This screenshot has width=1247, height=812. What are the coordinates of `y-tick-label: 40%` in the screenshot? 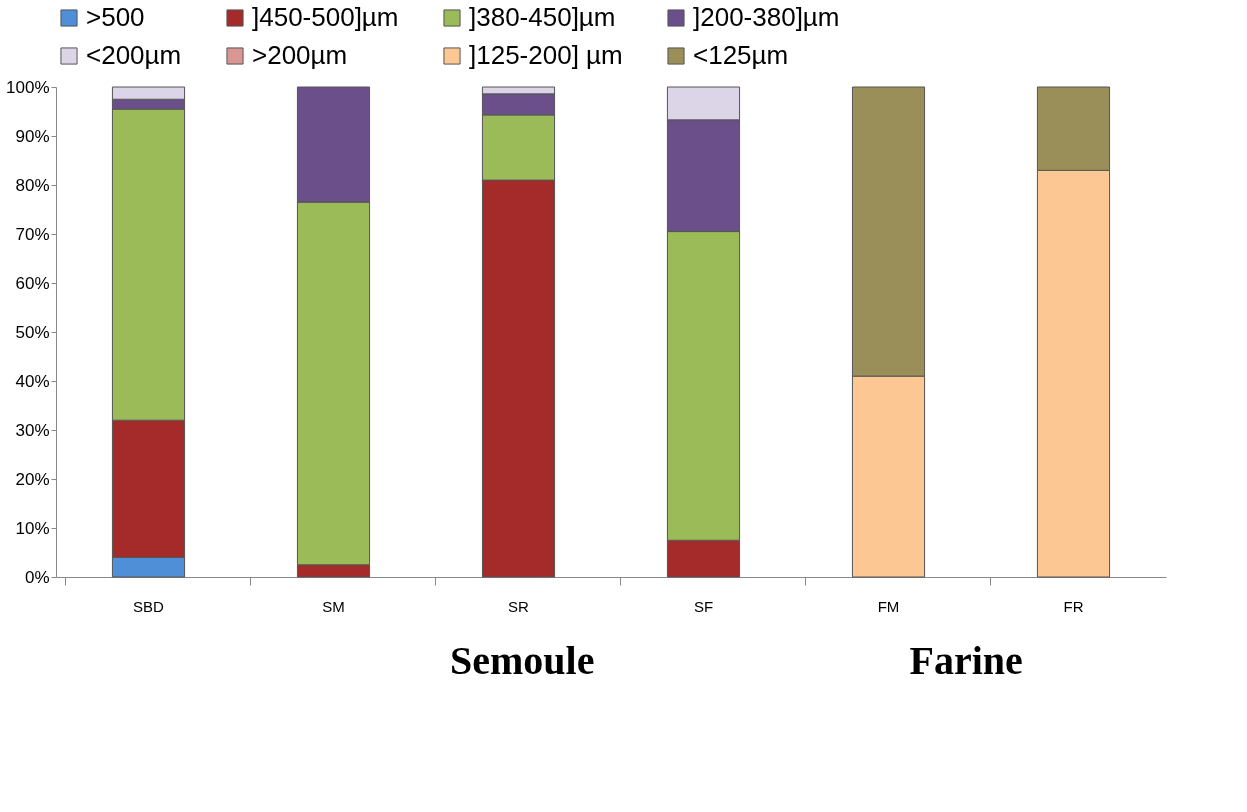 It's located at (32, 381).